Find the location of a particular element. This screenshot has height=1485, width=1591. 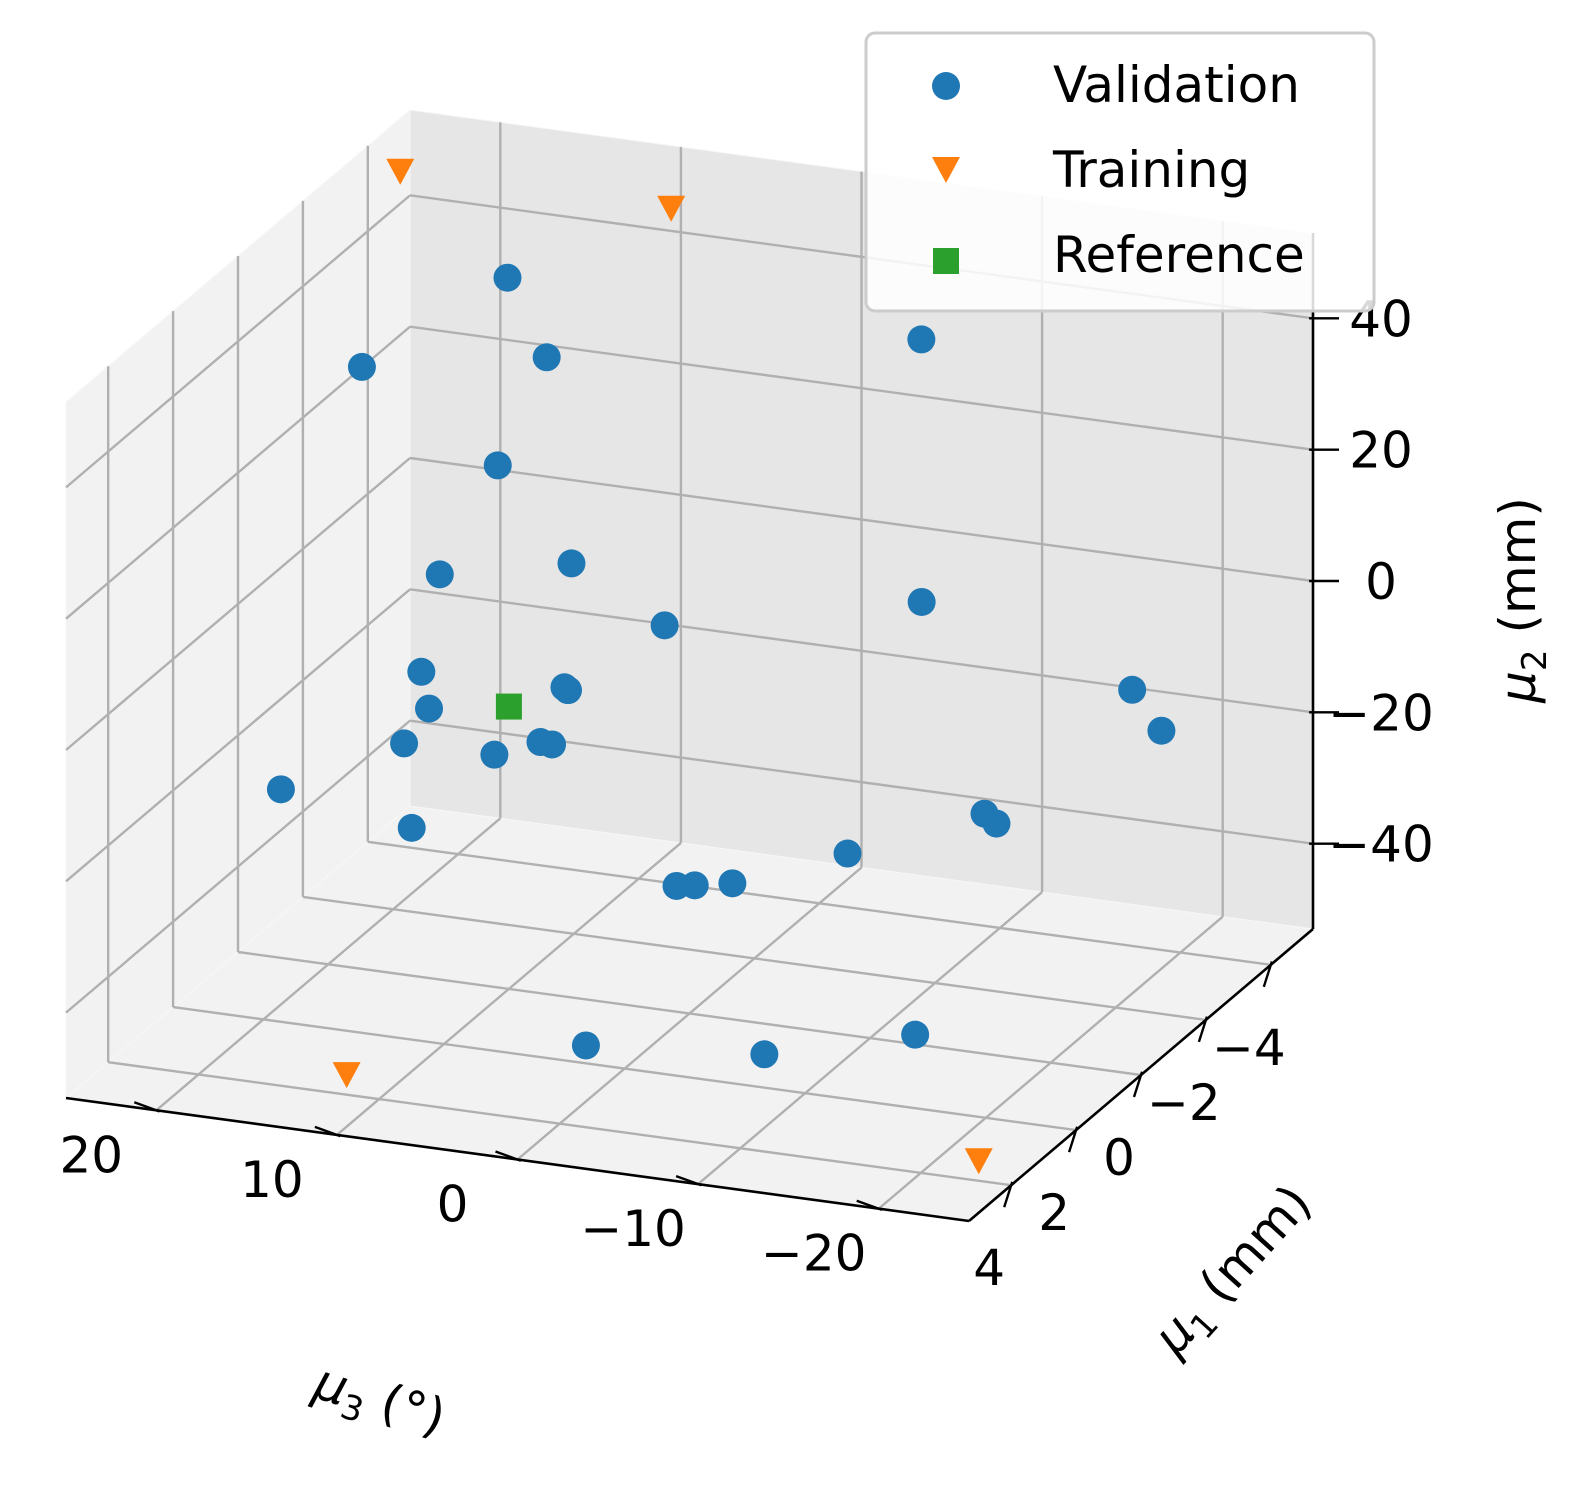

y-axis-label: μ1 (mm) is located at coordinates (1234, 1273).